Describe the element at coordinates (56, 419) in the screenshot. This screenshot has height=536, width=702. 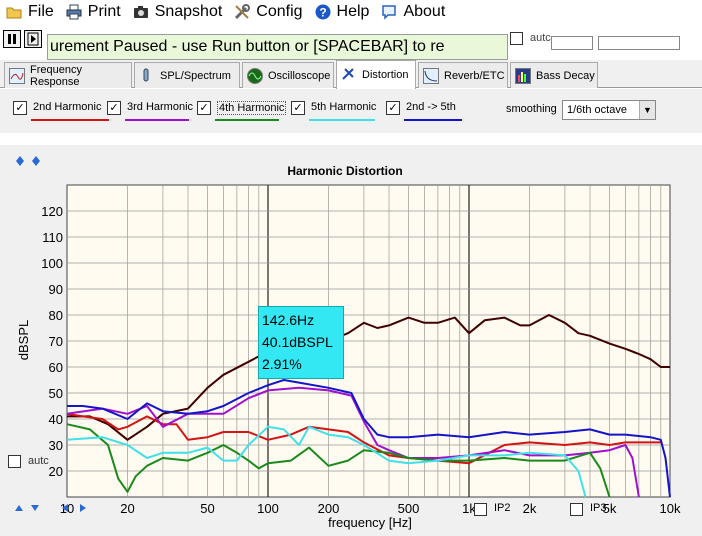
I see `y-tick-label: 40` at that location.